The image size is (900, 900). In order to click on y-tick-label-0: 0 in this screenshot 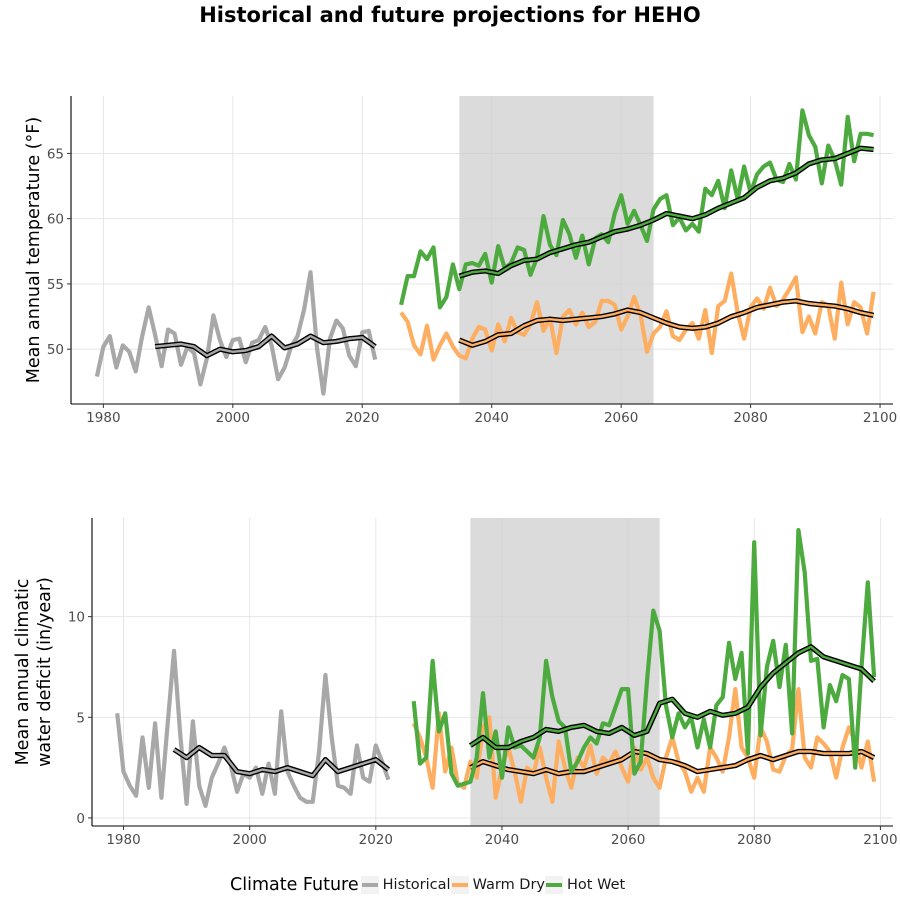, I will do `click(80, 819)`.